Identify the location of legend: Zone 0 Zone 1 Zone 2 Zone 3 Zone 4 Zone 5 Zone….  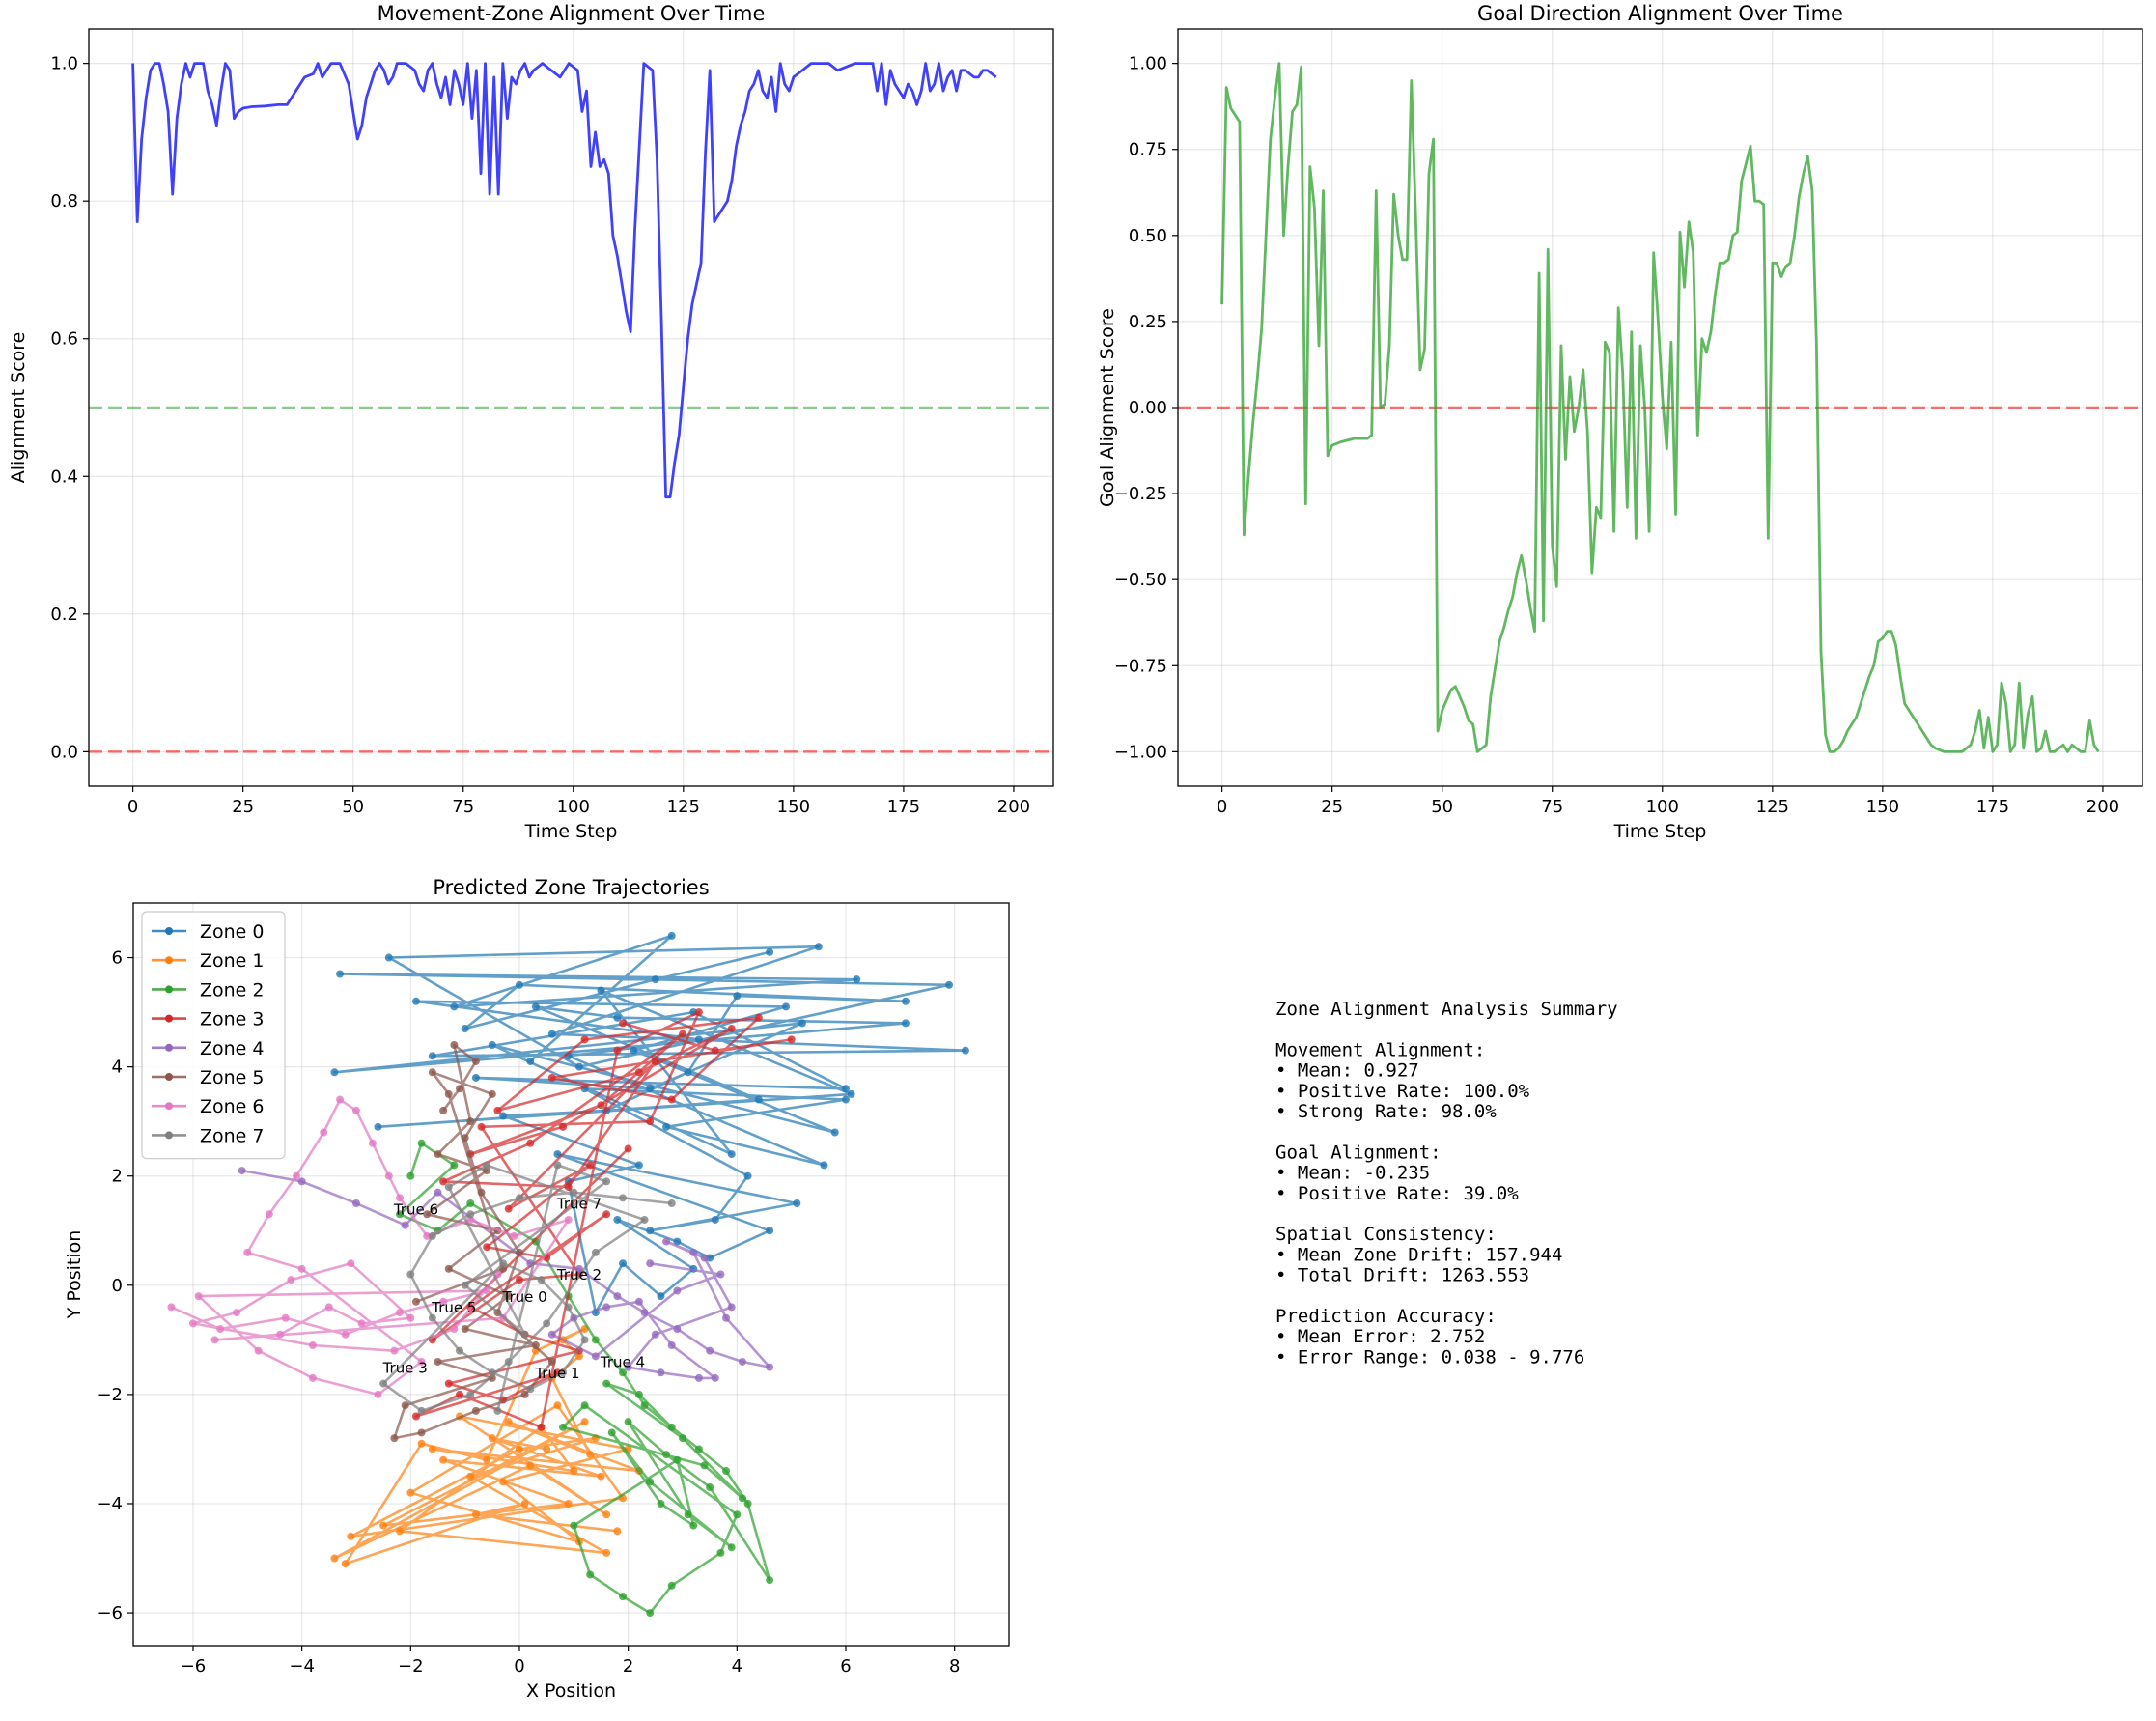
(214, 1036).